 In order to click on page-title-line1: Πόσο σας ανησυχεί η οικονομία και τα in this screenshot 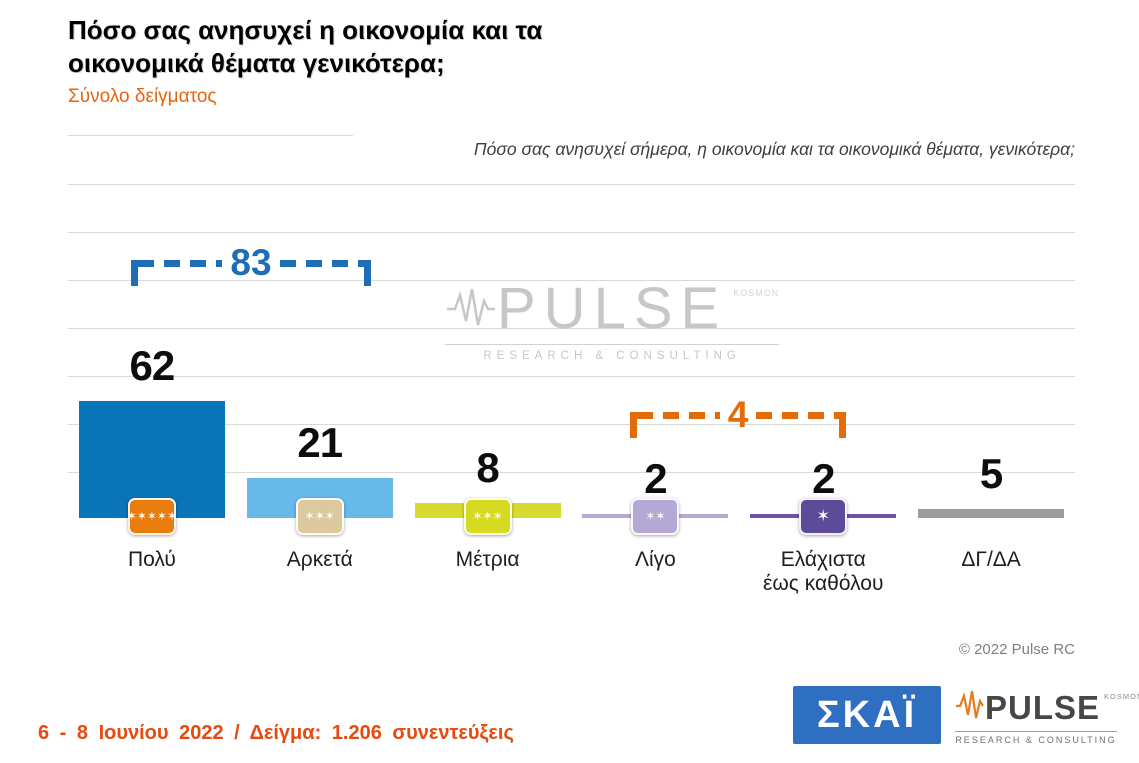, I will do `click(305, 30)`.